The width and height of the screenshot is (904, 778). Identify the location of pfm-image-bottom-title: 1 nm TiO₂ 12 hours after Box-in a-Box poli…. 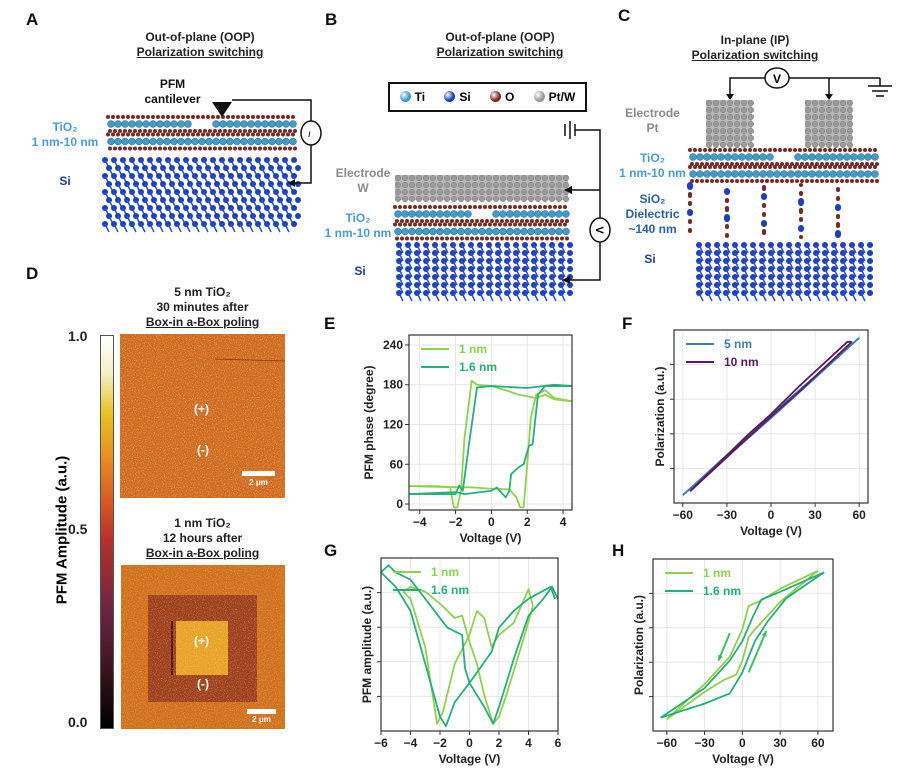
(202, 538).